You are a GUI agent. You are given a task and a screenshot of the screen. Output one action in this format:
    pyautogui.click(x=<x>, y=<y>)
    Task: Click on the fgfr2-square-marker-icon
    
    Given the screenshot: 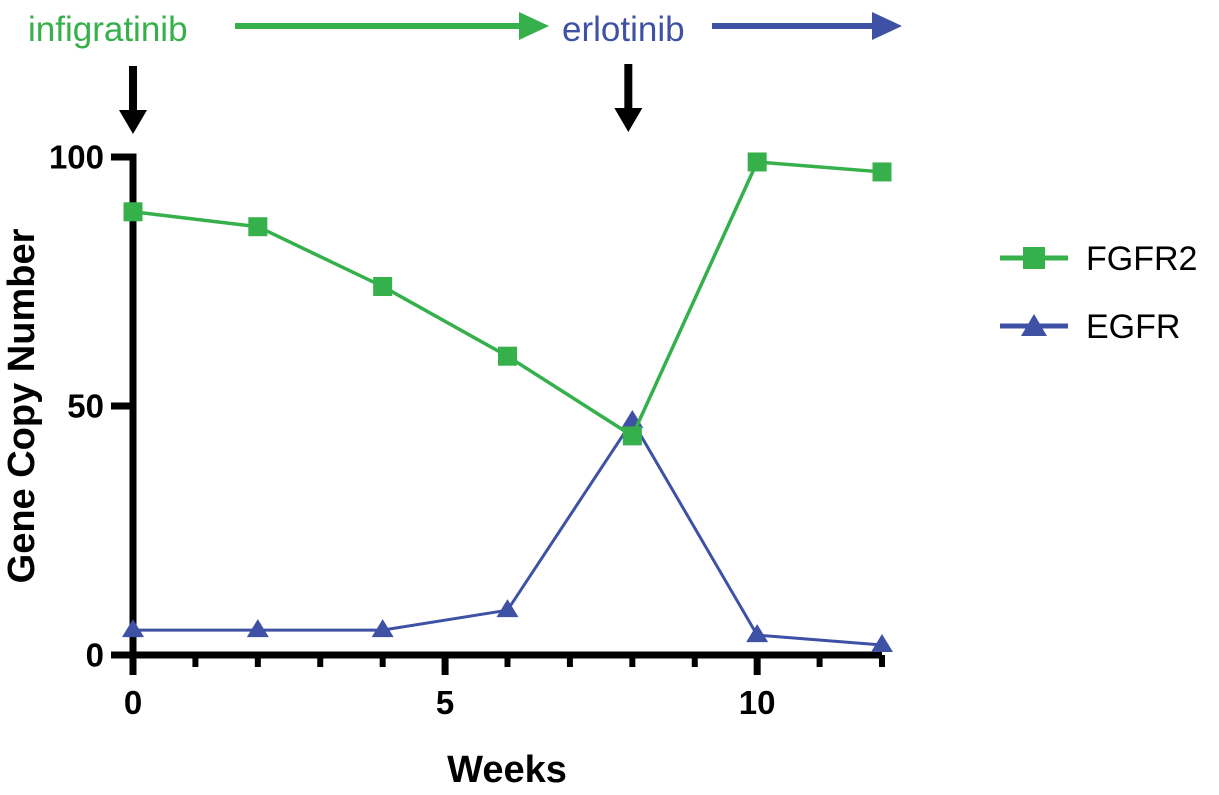 What is the action you would take?
    pyautogui.click(x=1034, y=258)
    